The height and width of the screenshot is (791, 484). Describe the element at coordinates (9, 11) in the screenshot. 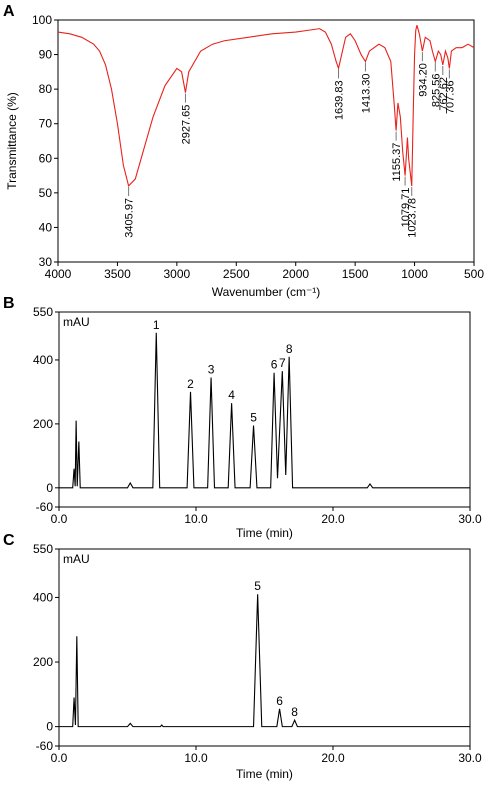

I see `panel-label: A` at that location.